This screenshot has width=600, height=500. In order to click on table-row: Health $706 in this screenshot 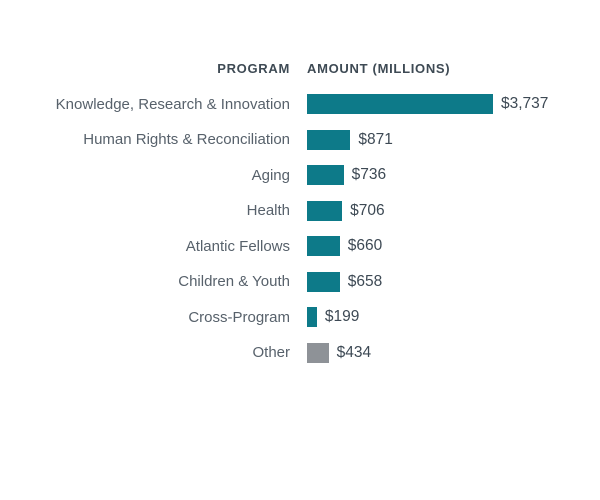, I will do `click(300, 211)`.